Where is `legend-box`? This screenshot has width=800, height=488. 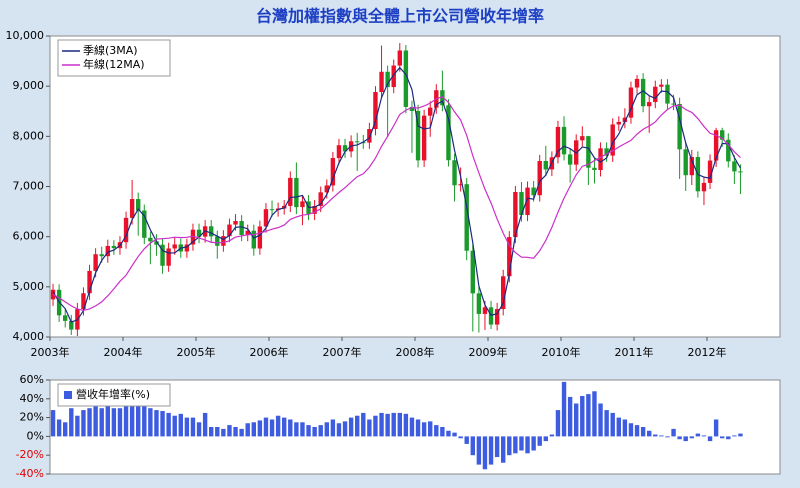
legend-box is located at coordinates (114, 395).